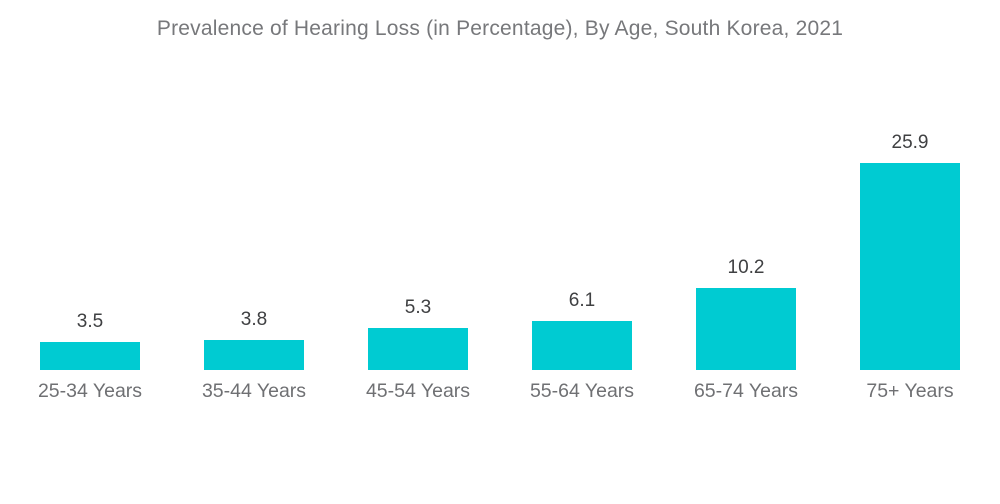  I want to click on category-label: 25-34 Years, so click(90, 391).